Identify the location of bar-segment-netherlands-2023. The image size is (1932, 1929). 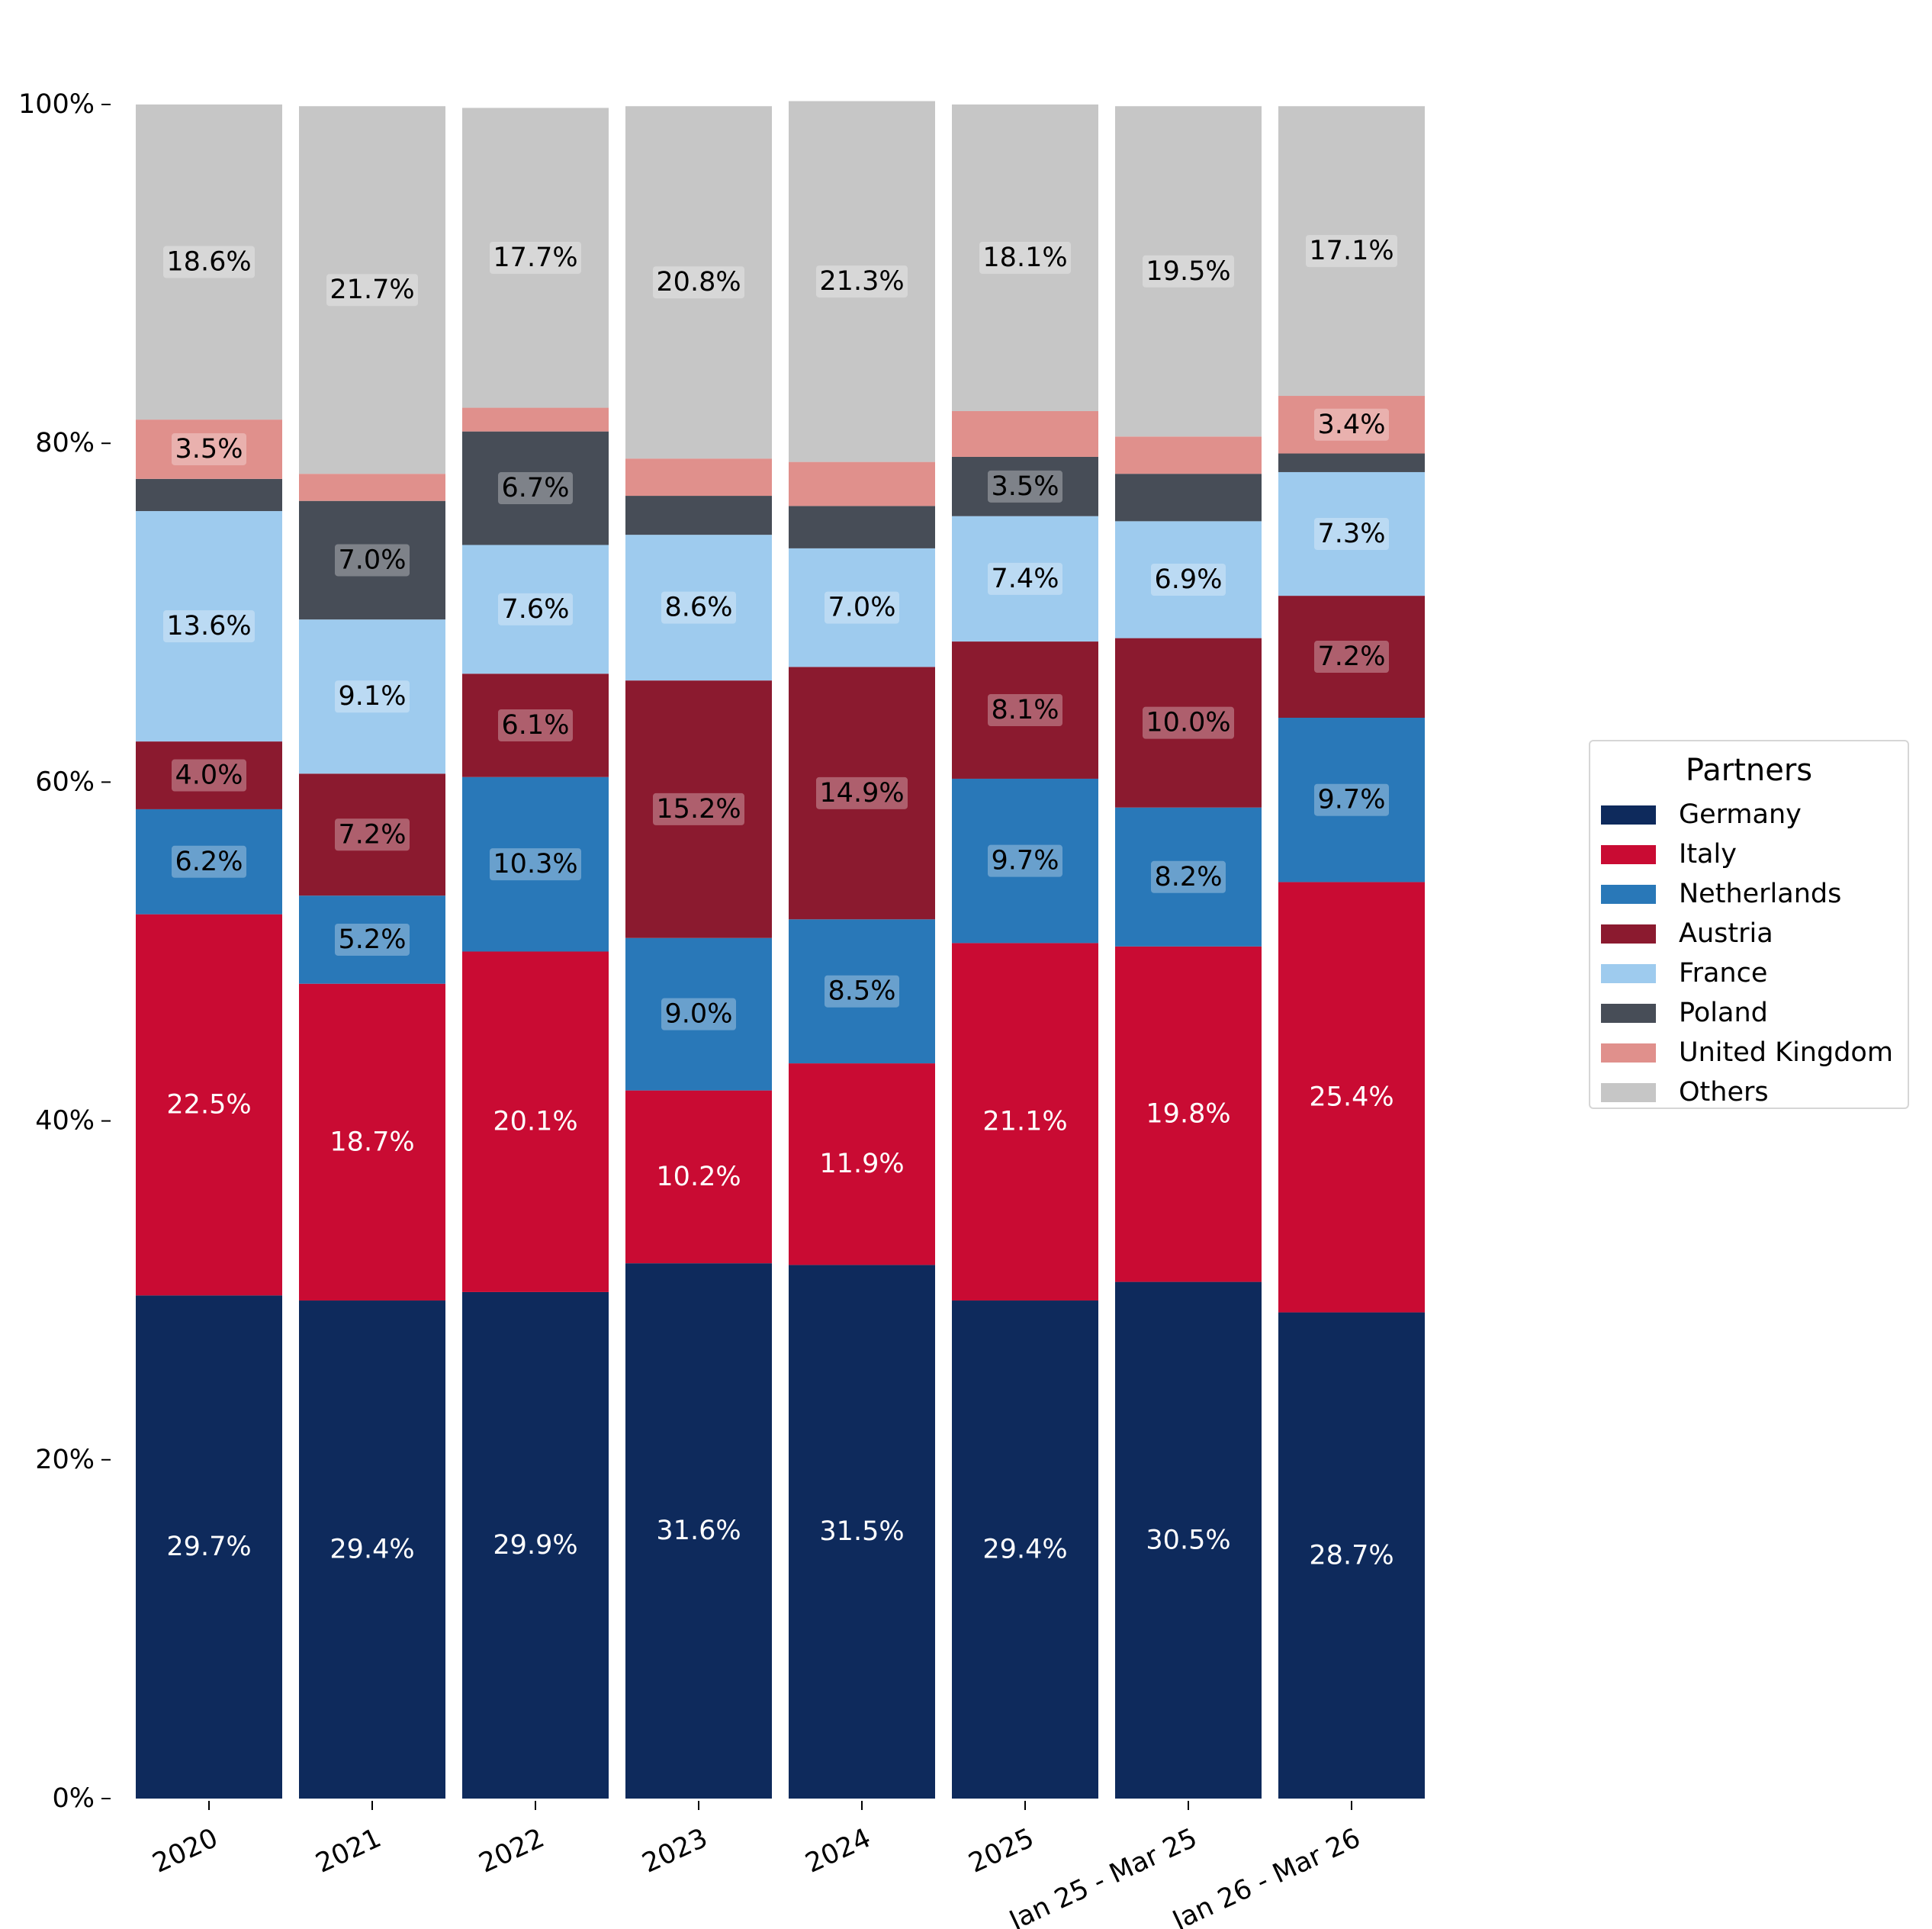
(698, 1014).